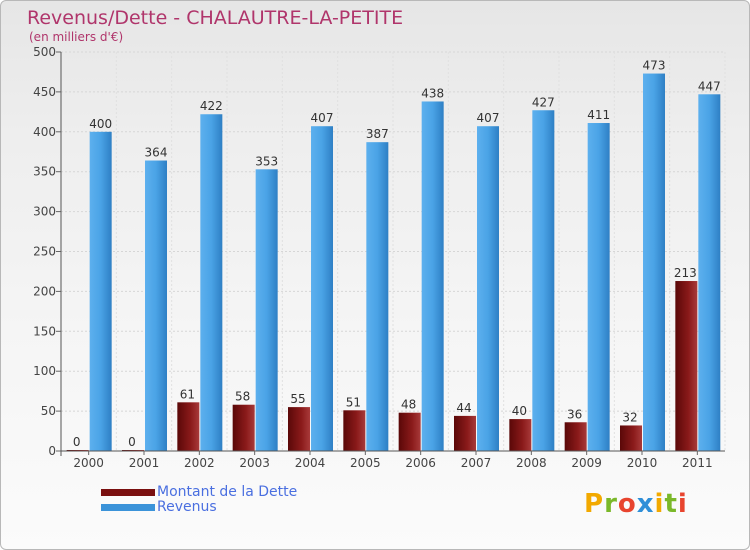 This screenshot has height=550, width=750. What do you see at coordinates (543, 280) in the screenshot?
I see `bar-revenus-2008` at bounding box center [543, 280].